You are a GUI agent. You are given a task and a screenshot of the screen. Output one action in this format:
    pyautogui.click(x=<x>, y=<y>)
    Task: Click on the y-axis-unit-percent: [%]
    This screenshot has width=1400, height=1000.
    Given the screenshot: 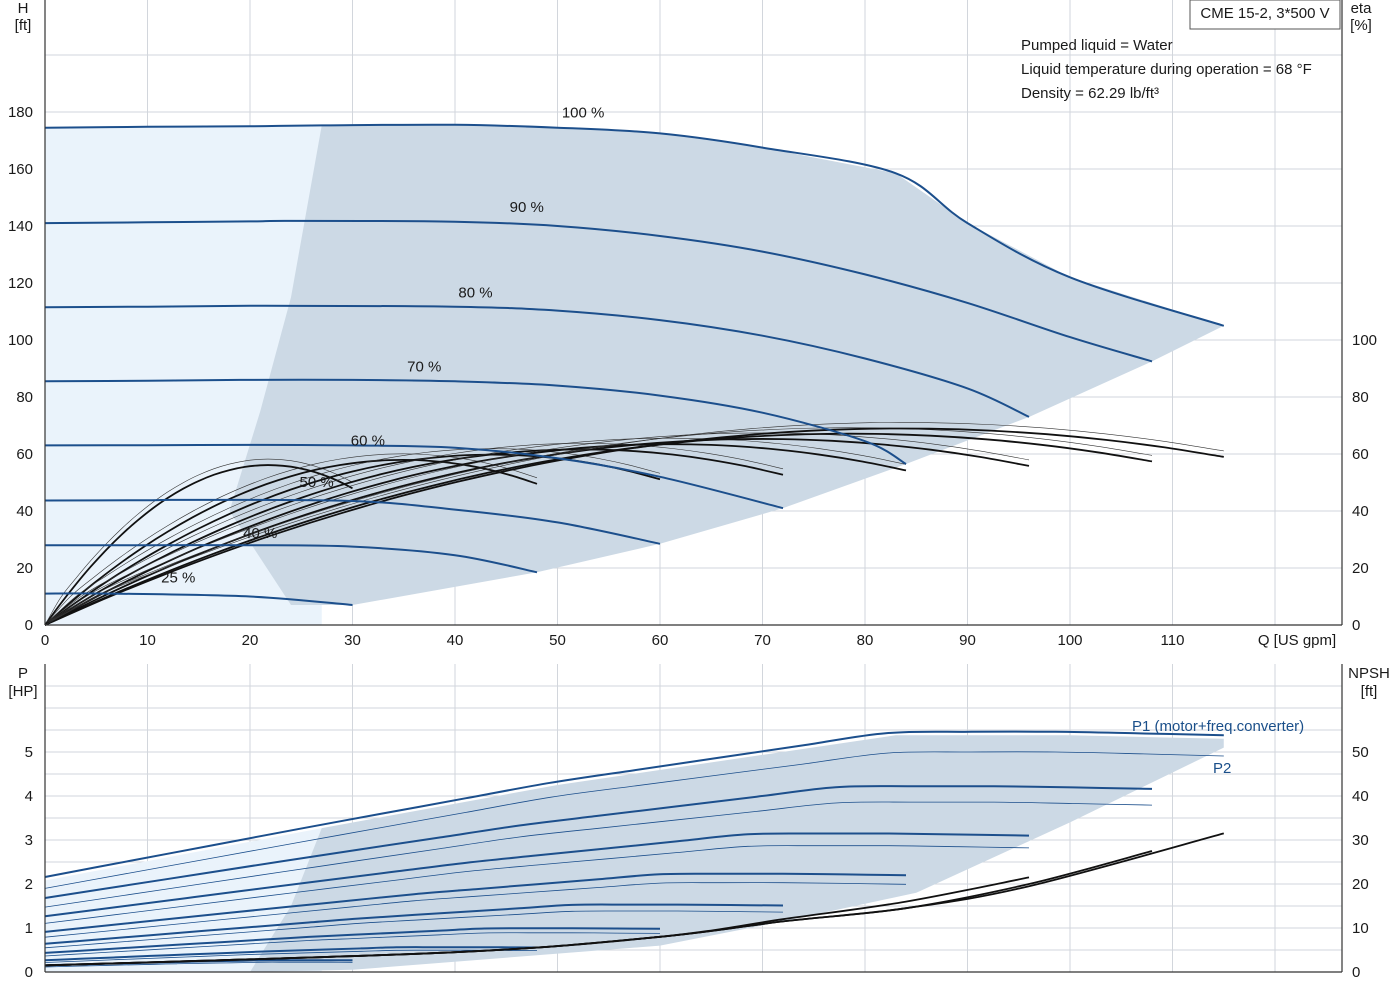 What is the action you would take?
    pyautogui.click(x=1361, y=25)
    